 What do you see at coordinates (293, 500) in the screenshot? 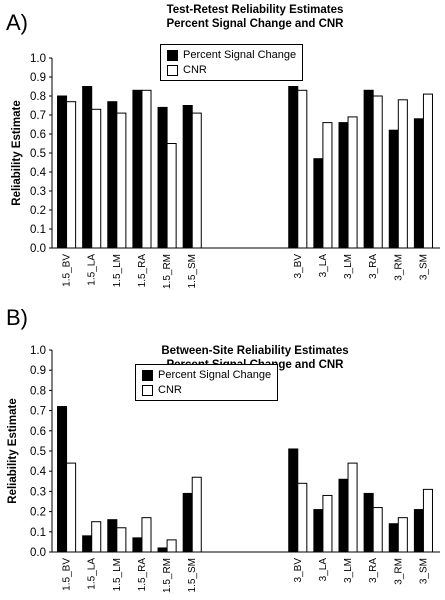
I see `bar-psc-3_BV` at bounding box center [293, 500].